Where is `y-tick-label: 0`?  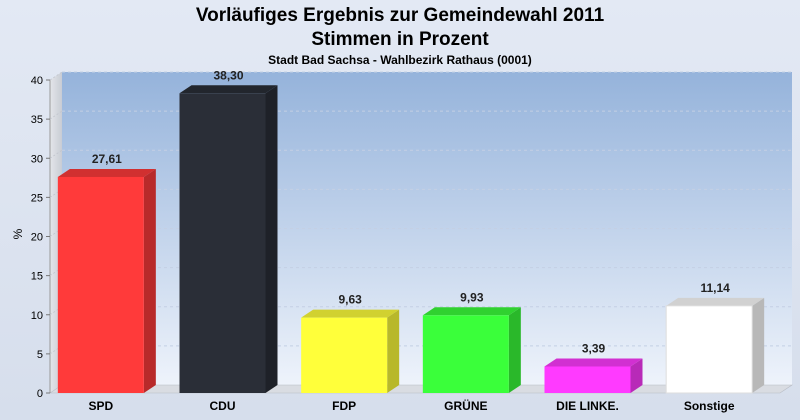
y-tick-label: 0 is located at coordinates (40, 394).